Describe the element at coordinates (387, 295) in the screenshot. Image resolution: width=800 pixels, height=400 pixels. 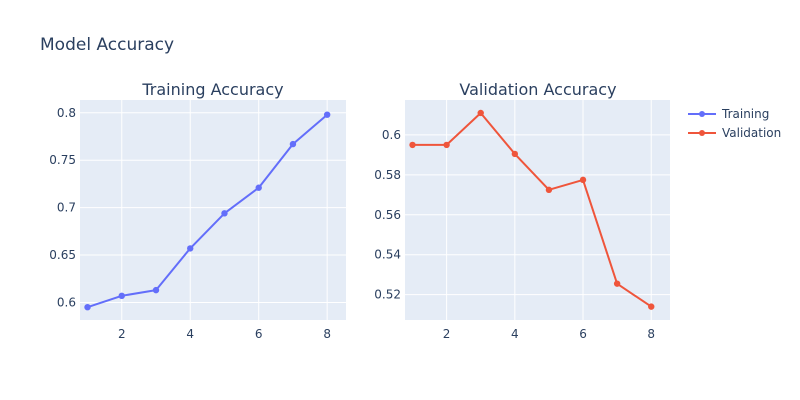
I see `y-tick-label: 0.52` at that location.